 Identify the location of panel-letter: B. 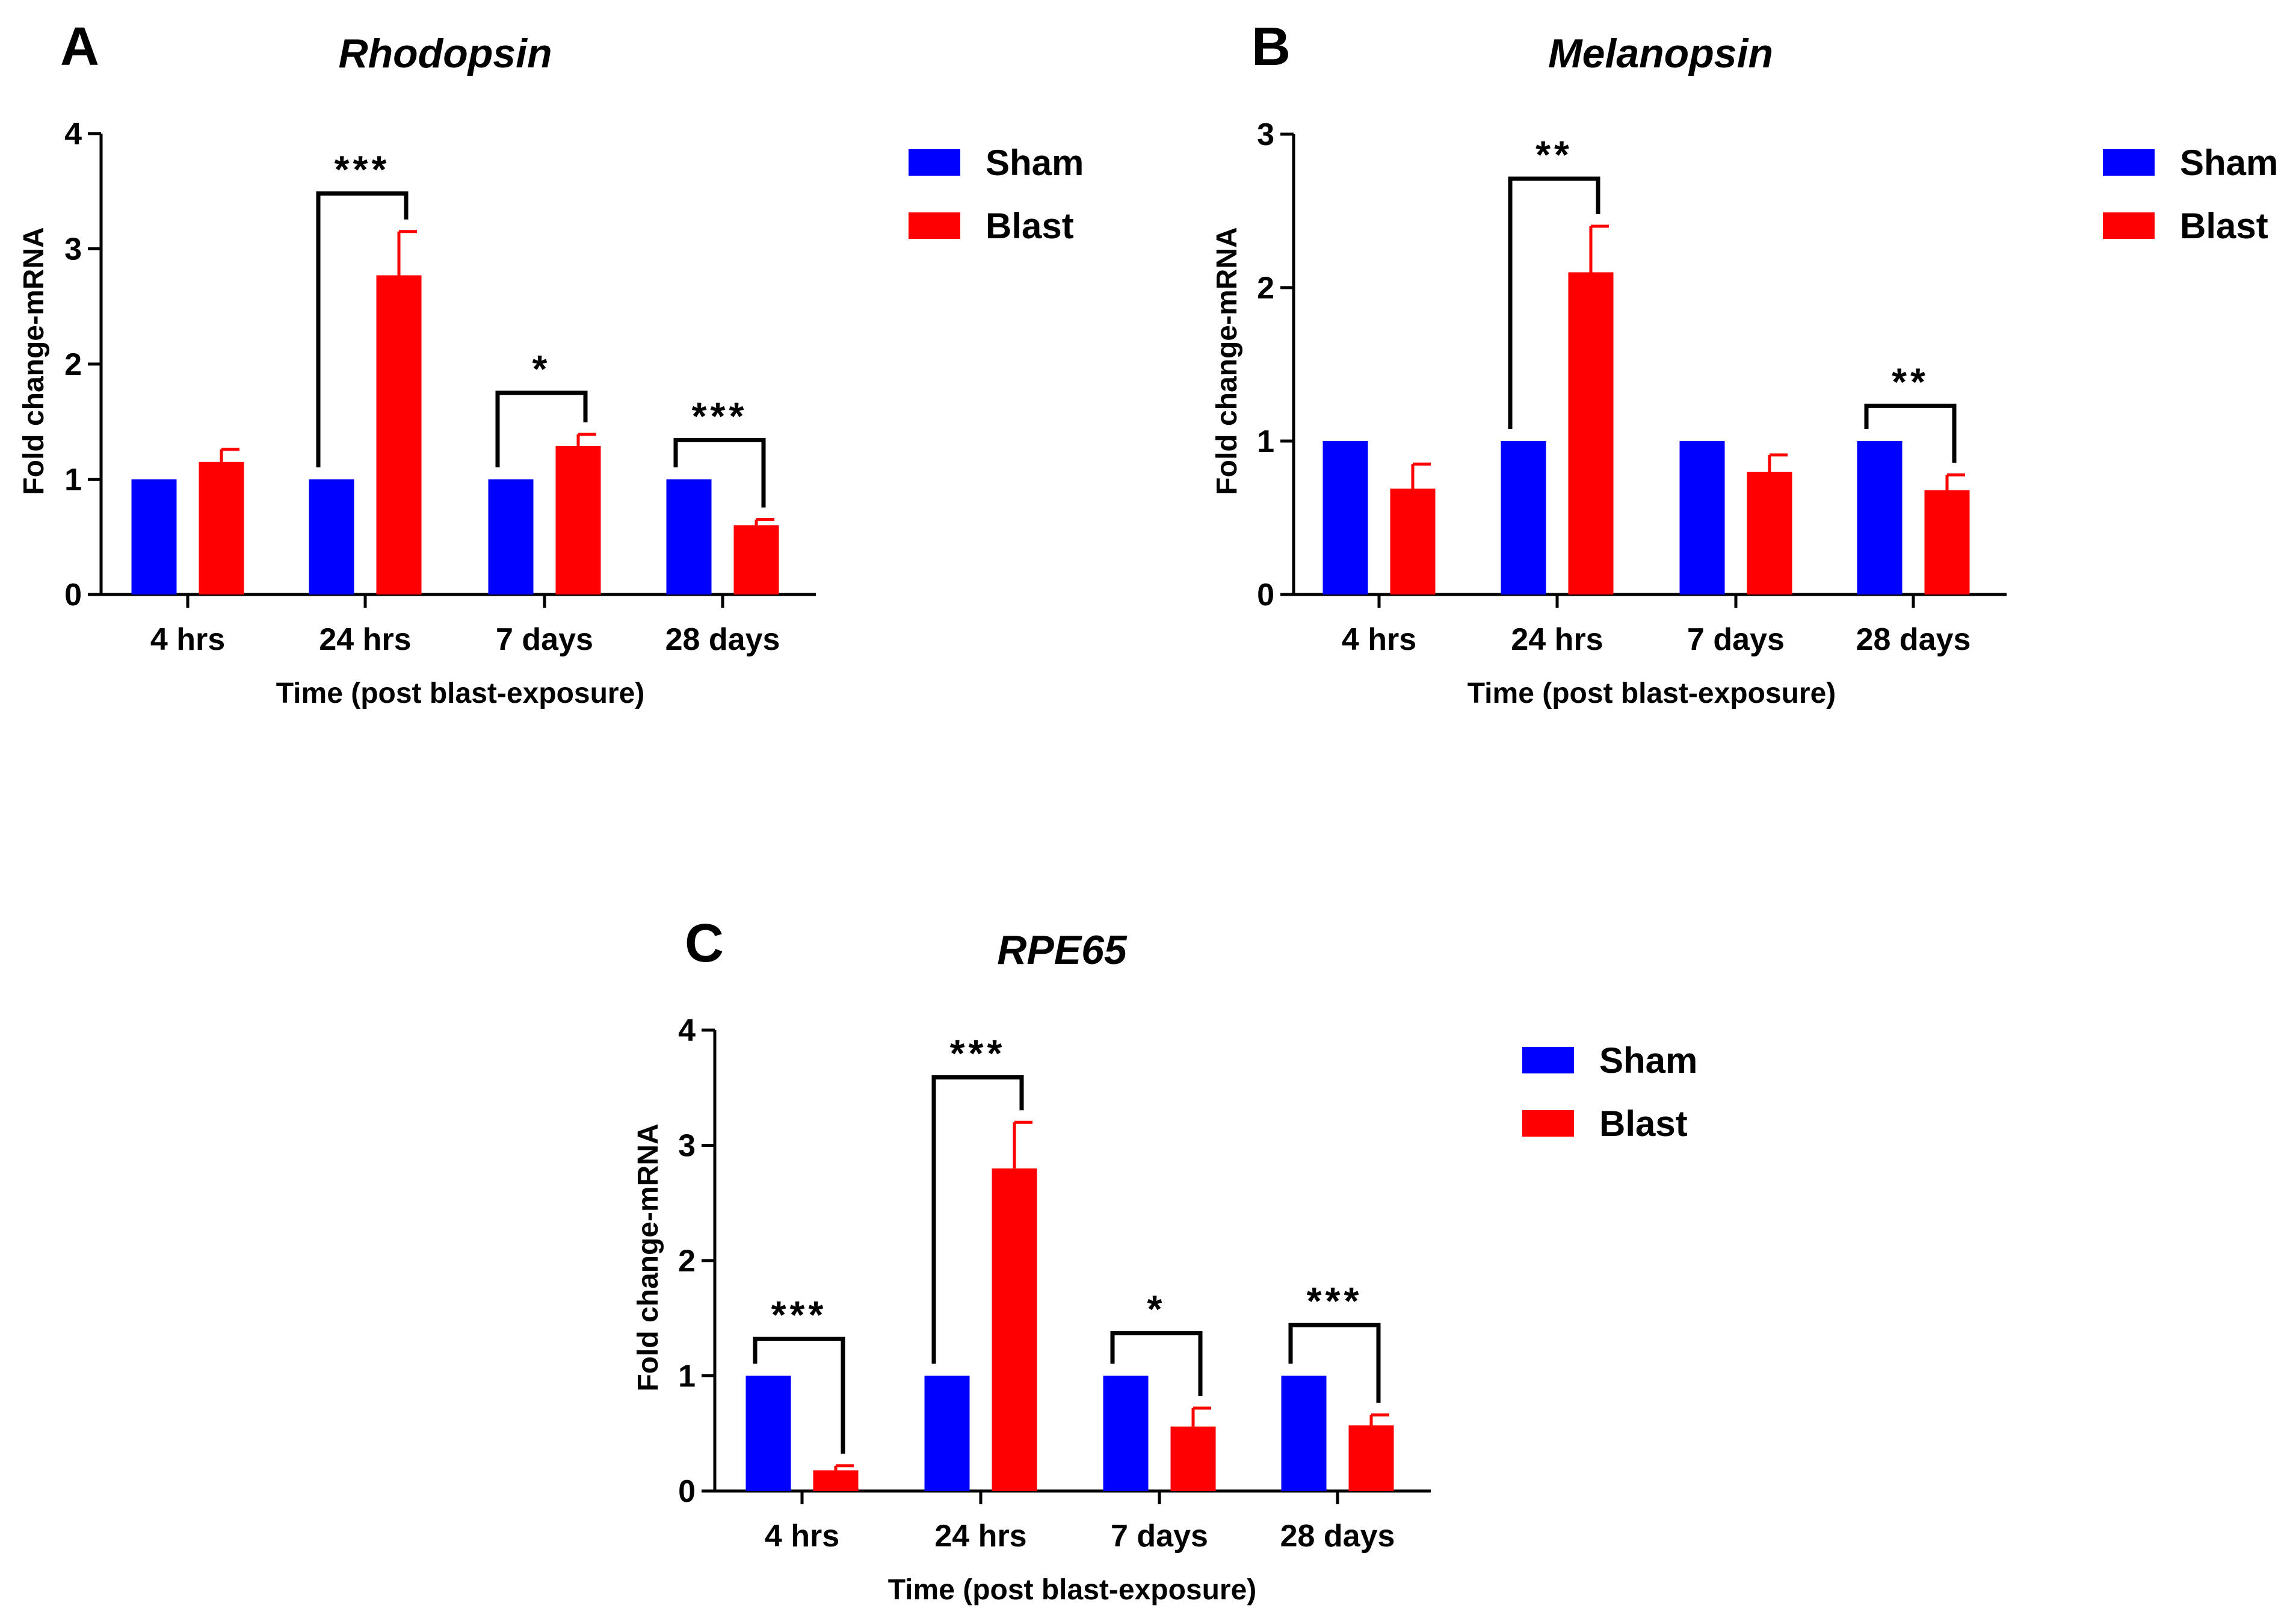
(1271, 47).